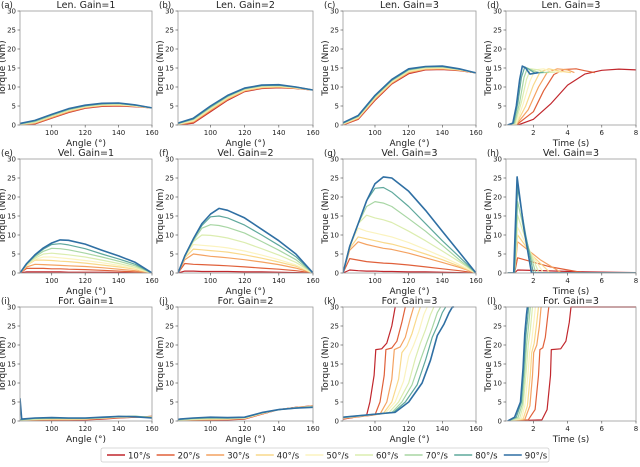 This screenshot has width=640, height=467. Describe the element at coordinates (330, 302) in the screenshot. I see `panel-letter: (k)` at that location.